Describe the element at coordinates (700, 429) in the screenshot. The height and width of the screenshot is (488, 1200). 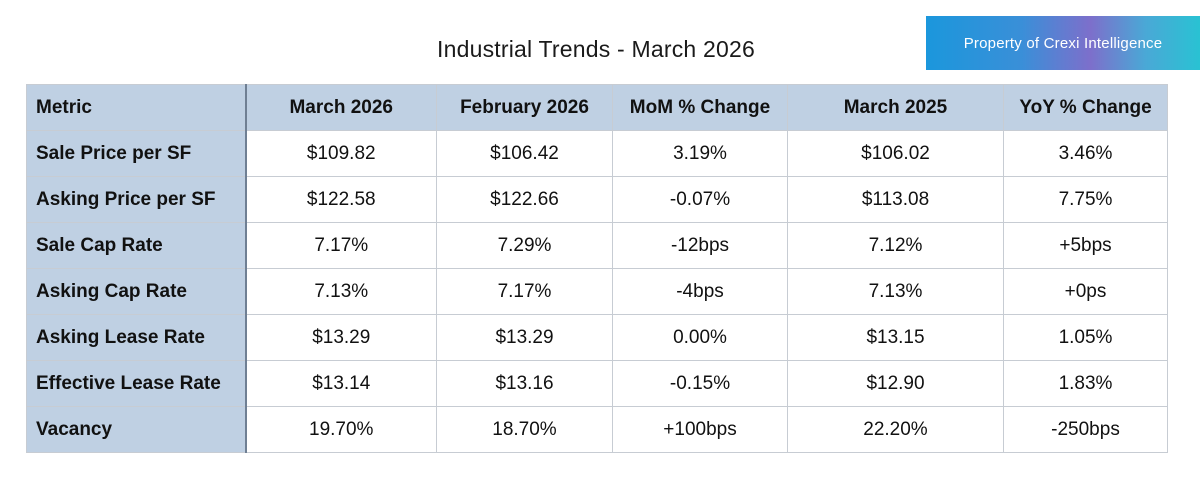
I see `table-cell: +100bps` at that location.